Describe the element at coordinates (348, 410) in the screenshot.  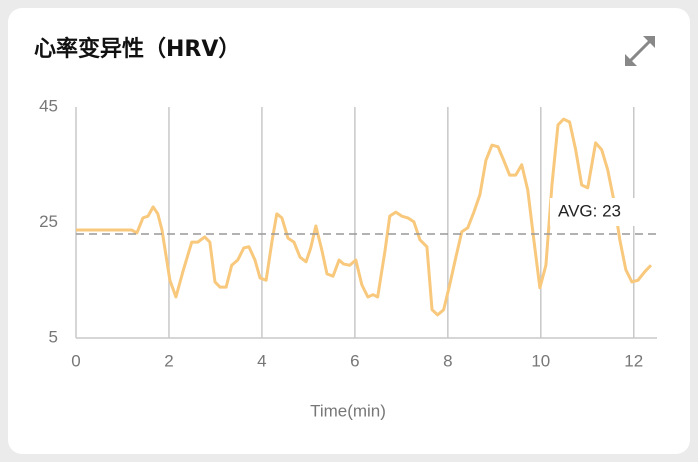
I see `x-axis-label: Time(min)` at that location.